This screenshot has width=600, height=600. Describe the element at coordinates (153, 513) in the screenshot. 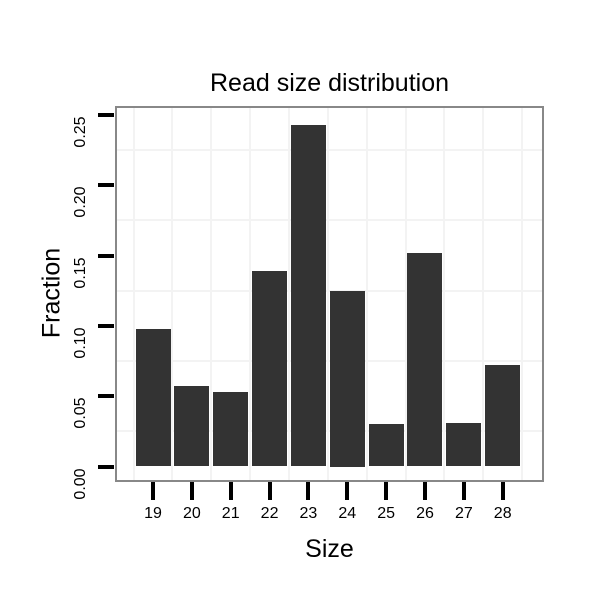

I see `x-axis-tick-label: 19` at that location.